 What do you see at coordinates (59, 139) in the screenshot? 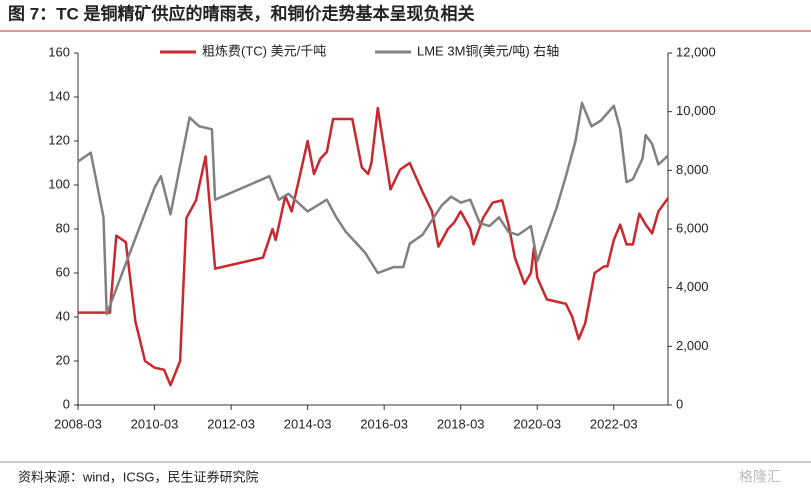
I see `y-tick-label: 120` at bounding box center [59, 139].